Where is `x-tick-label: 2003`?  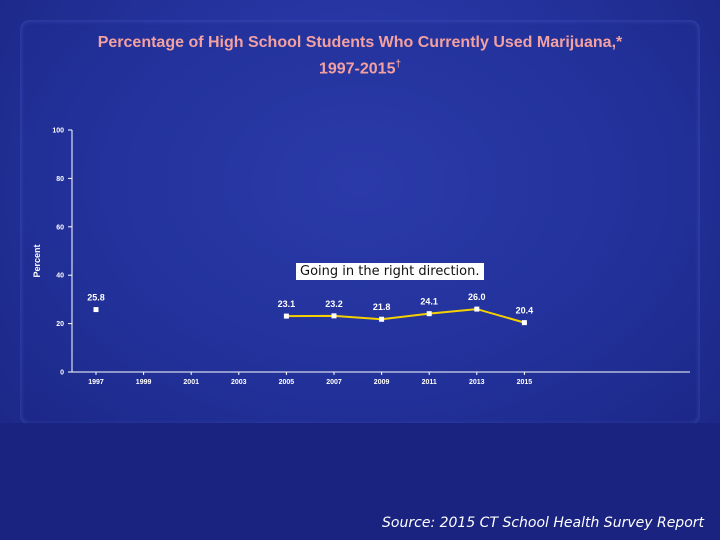 x-tick-label: 2003 is located at coordinates (239, 382).